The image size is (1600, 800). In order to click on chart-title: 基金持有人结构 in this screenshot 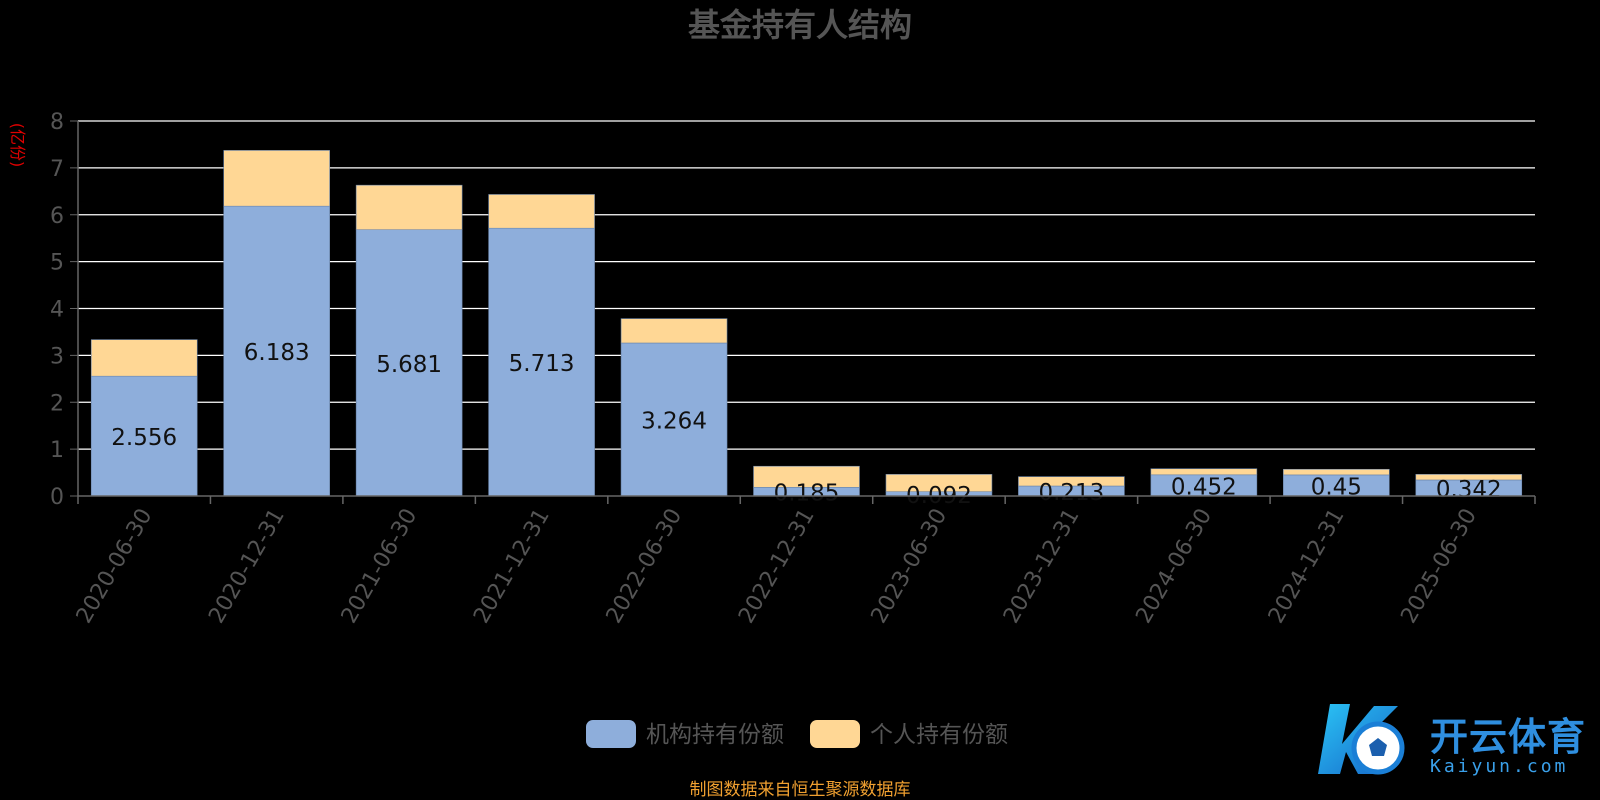, I will do `click(800, 25)`.